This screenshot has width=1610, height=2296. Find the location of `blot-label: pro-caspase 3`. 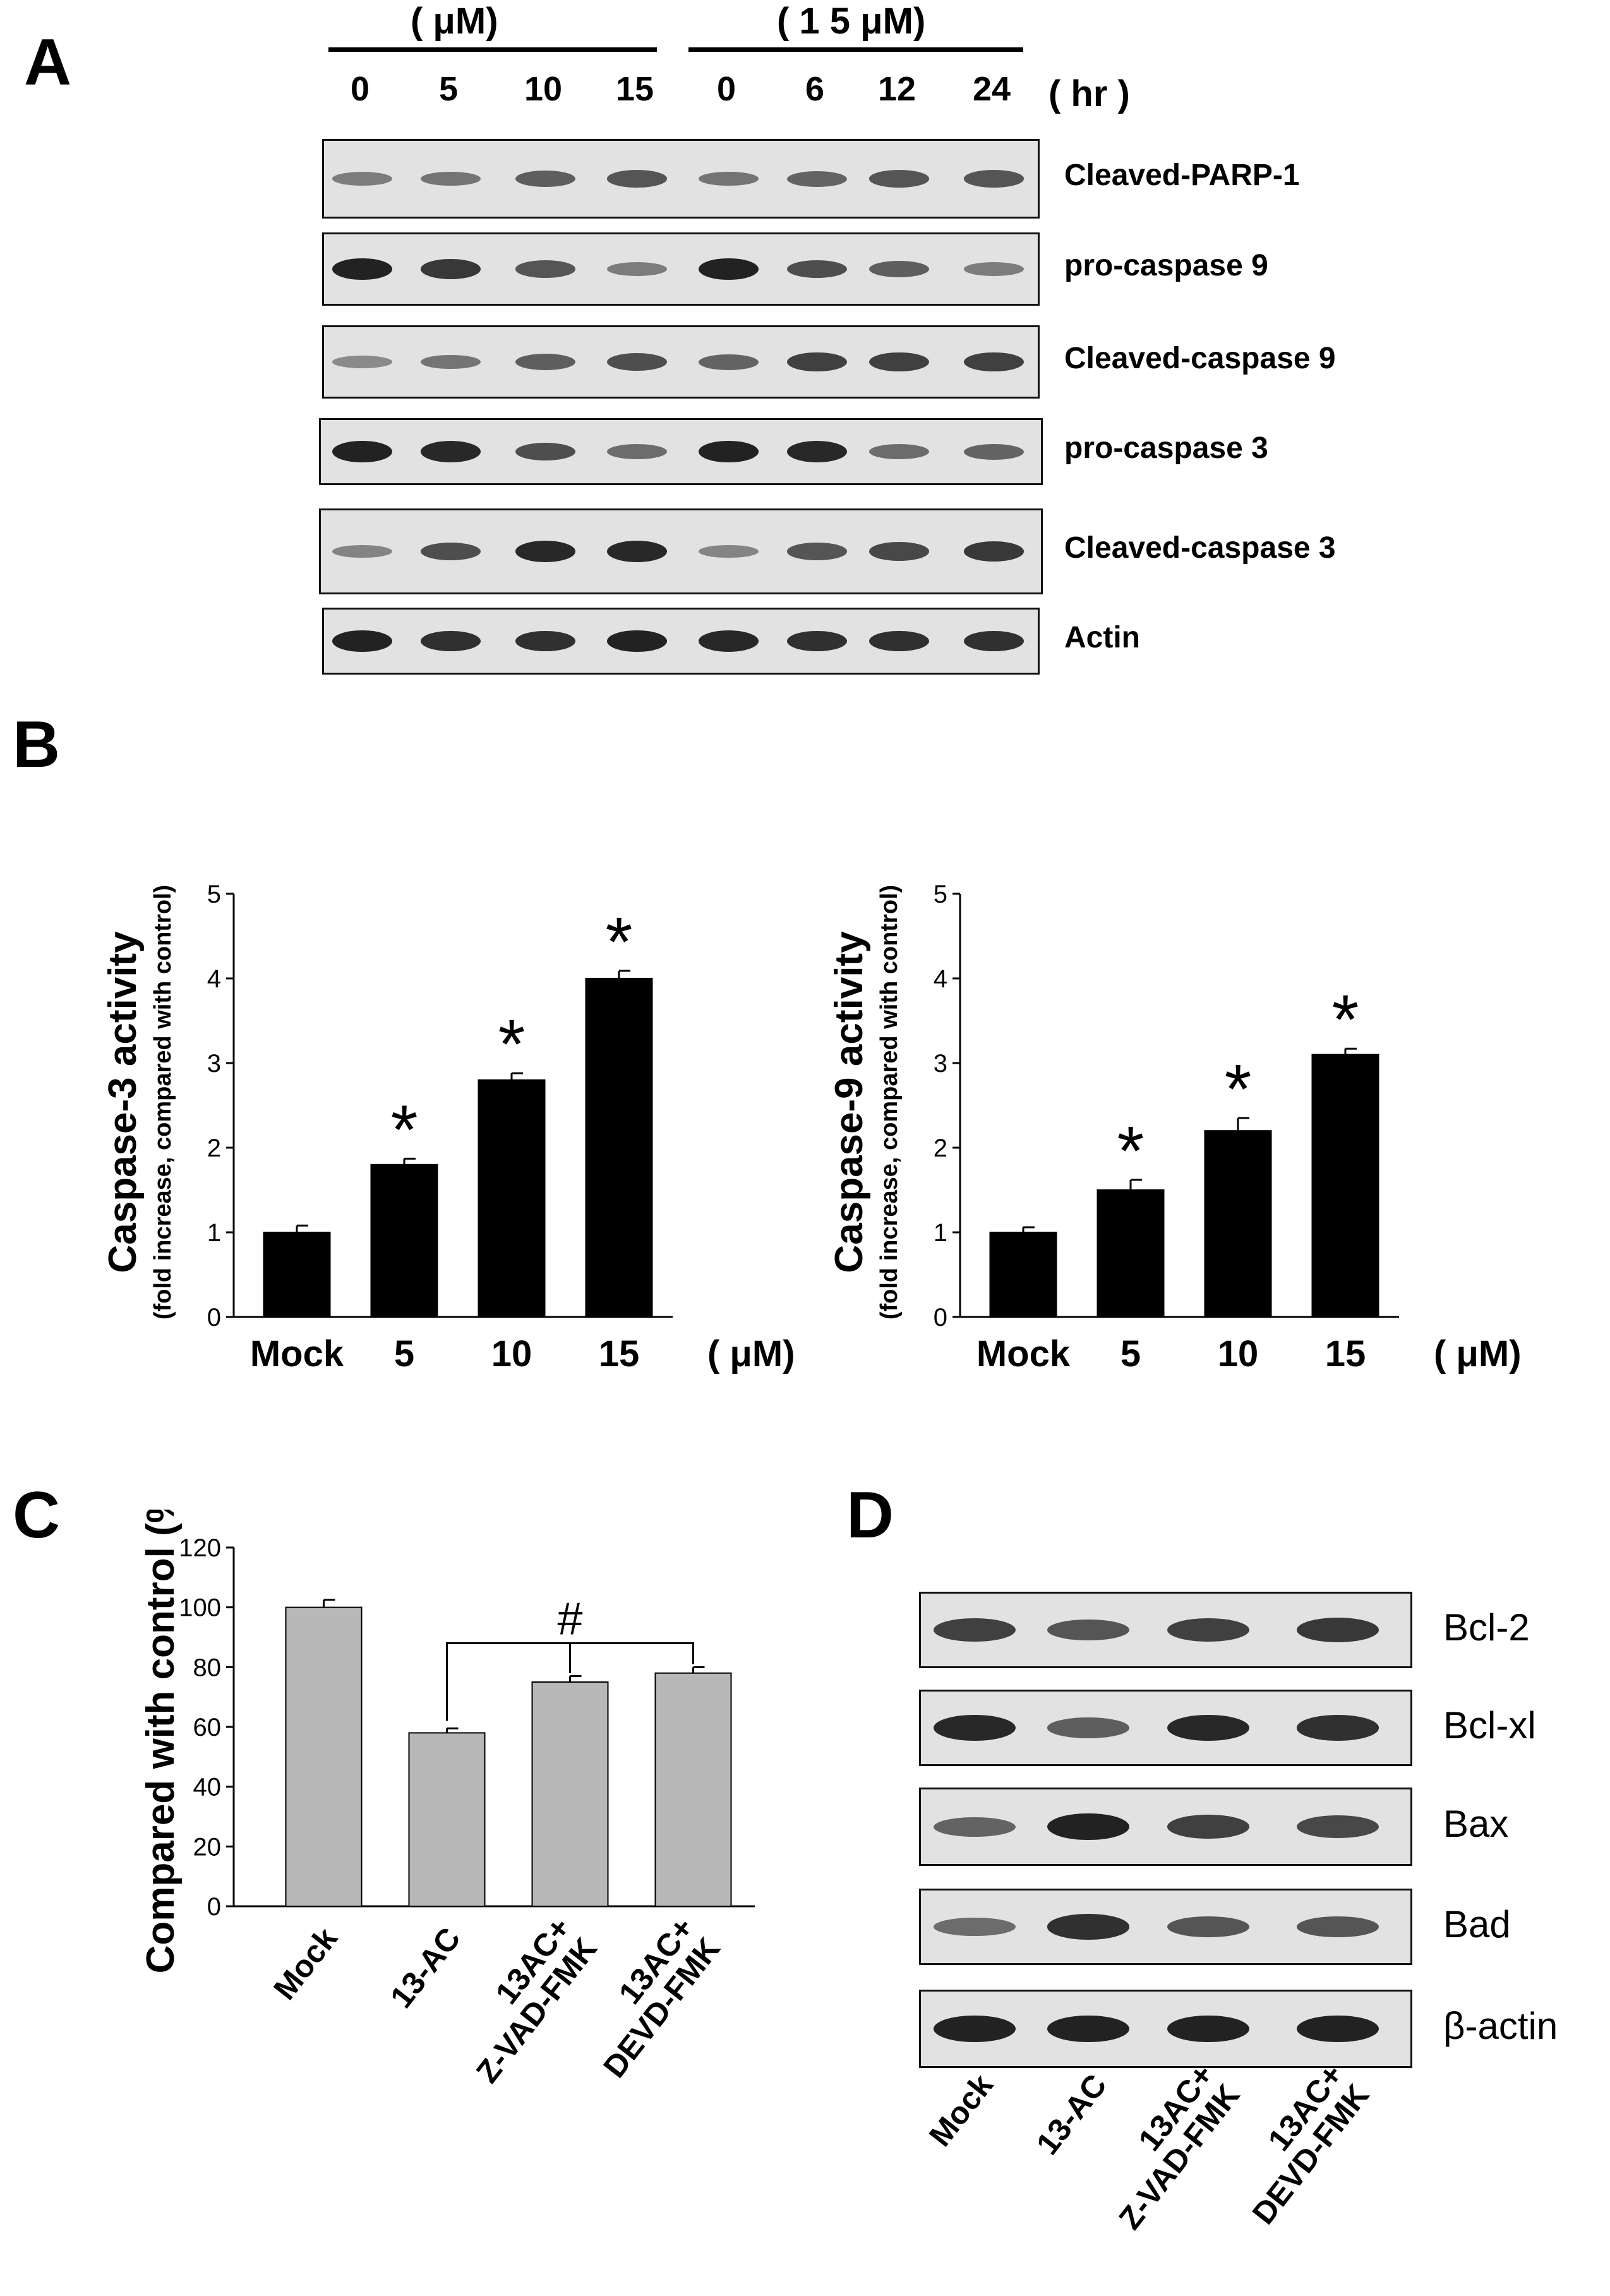

blot-label: pro-caspase 3 is located at coordinates (1166, 448).